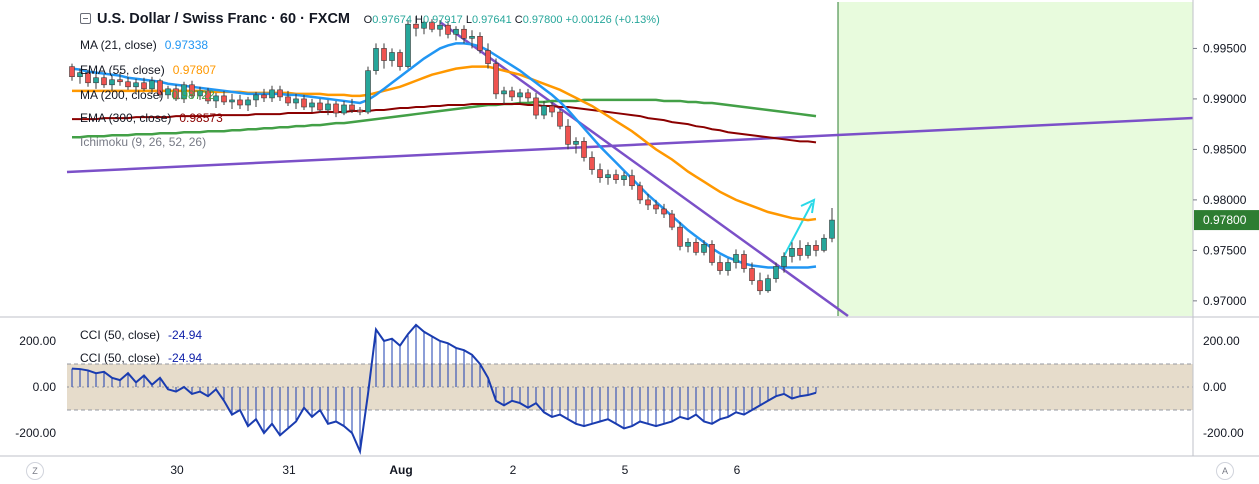 This screenshot has width=1259, height=484. Describe the element at coordinates (513, 470) in the screenshot. I see `time-tick-label: 2` at that location.